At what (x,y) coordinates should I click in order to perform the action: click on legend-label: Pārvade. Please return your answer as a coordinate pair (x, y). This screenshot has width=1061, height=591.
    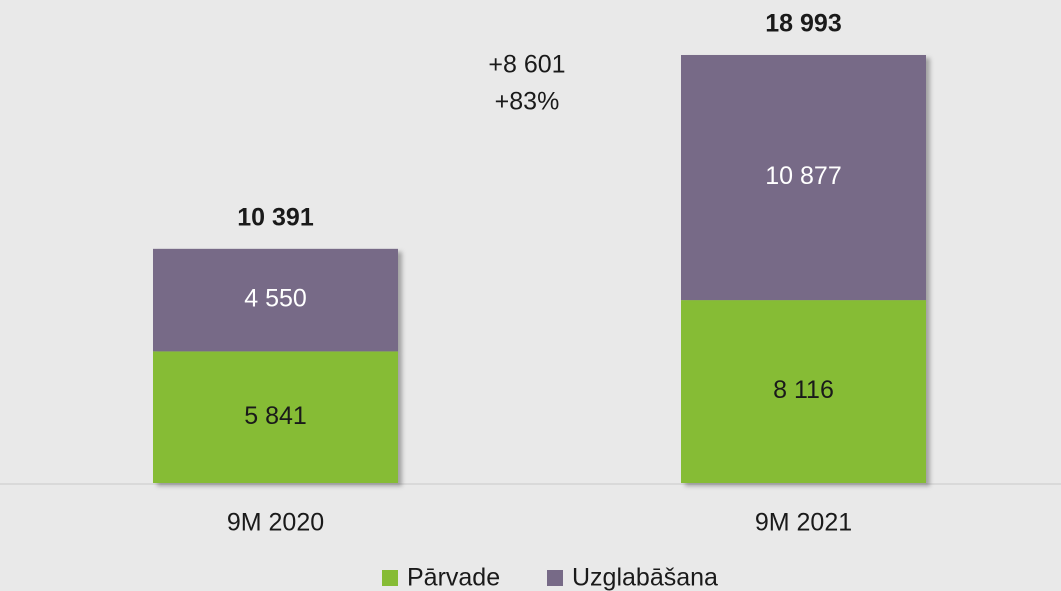
    Looking at the image, I should click on (453, 577).